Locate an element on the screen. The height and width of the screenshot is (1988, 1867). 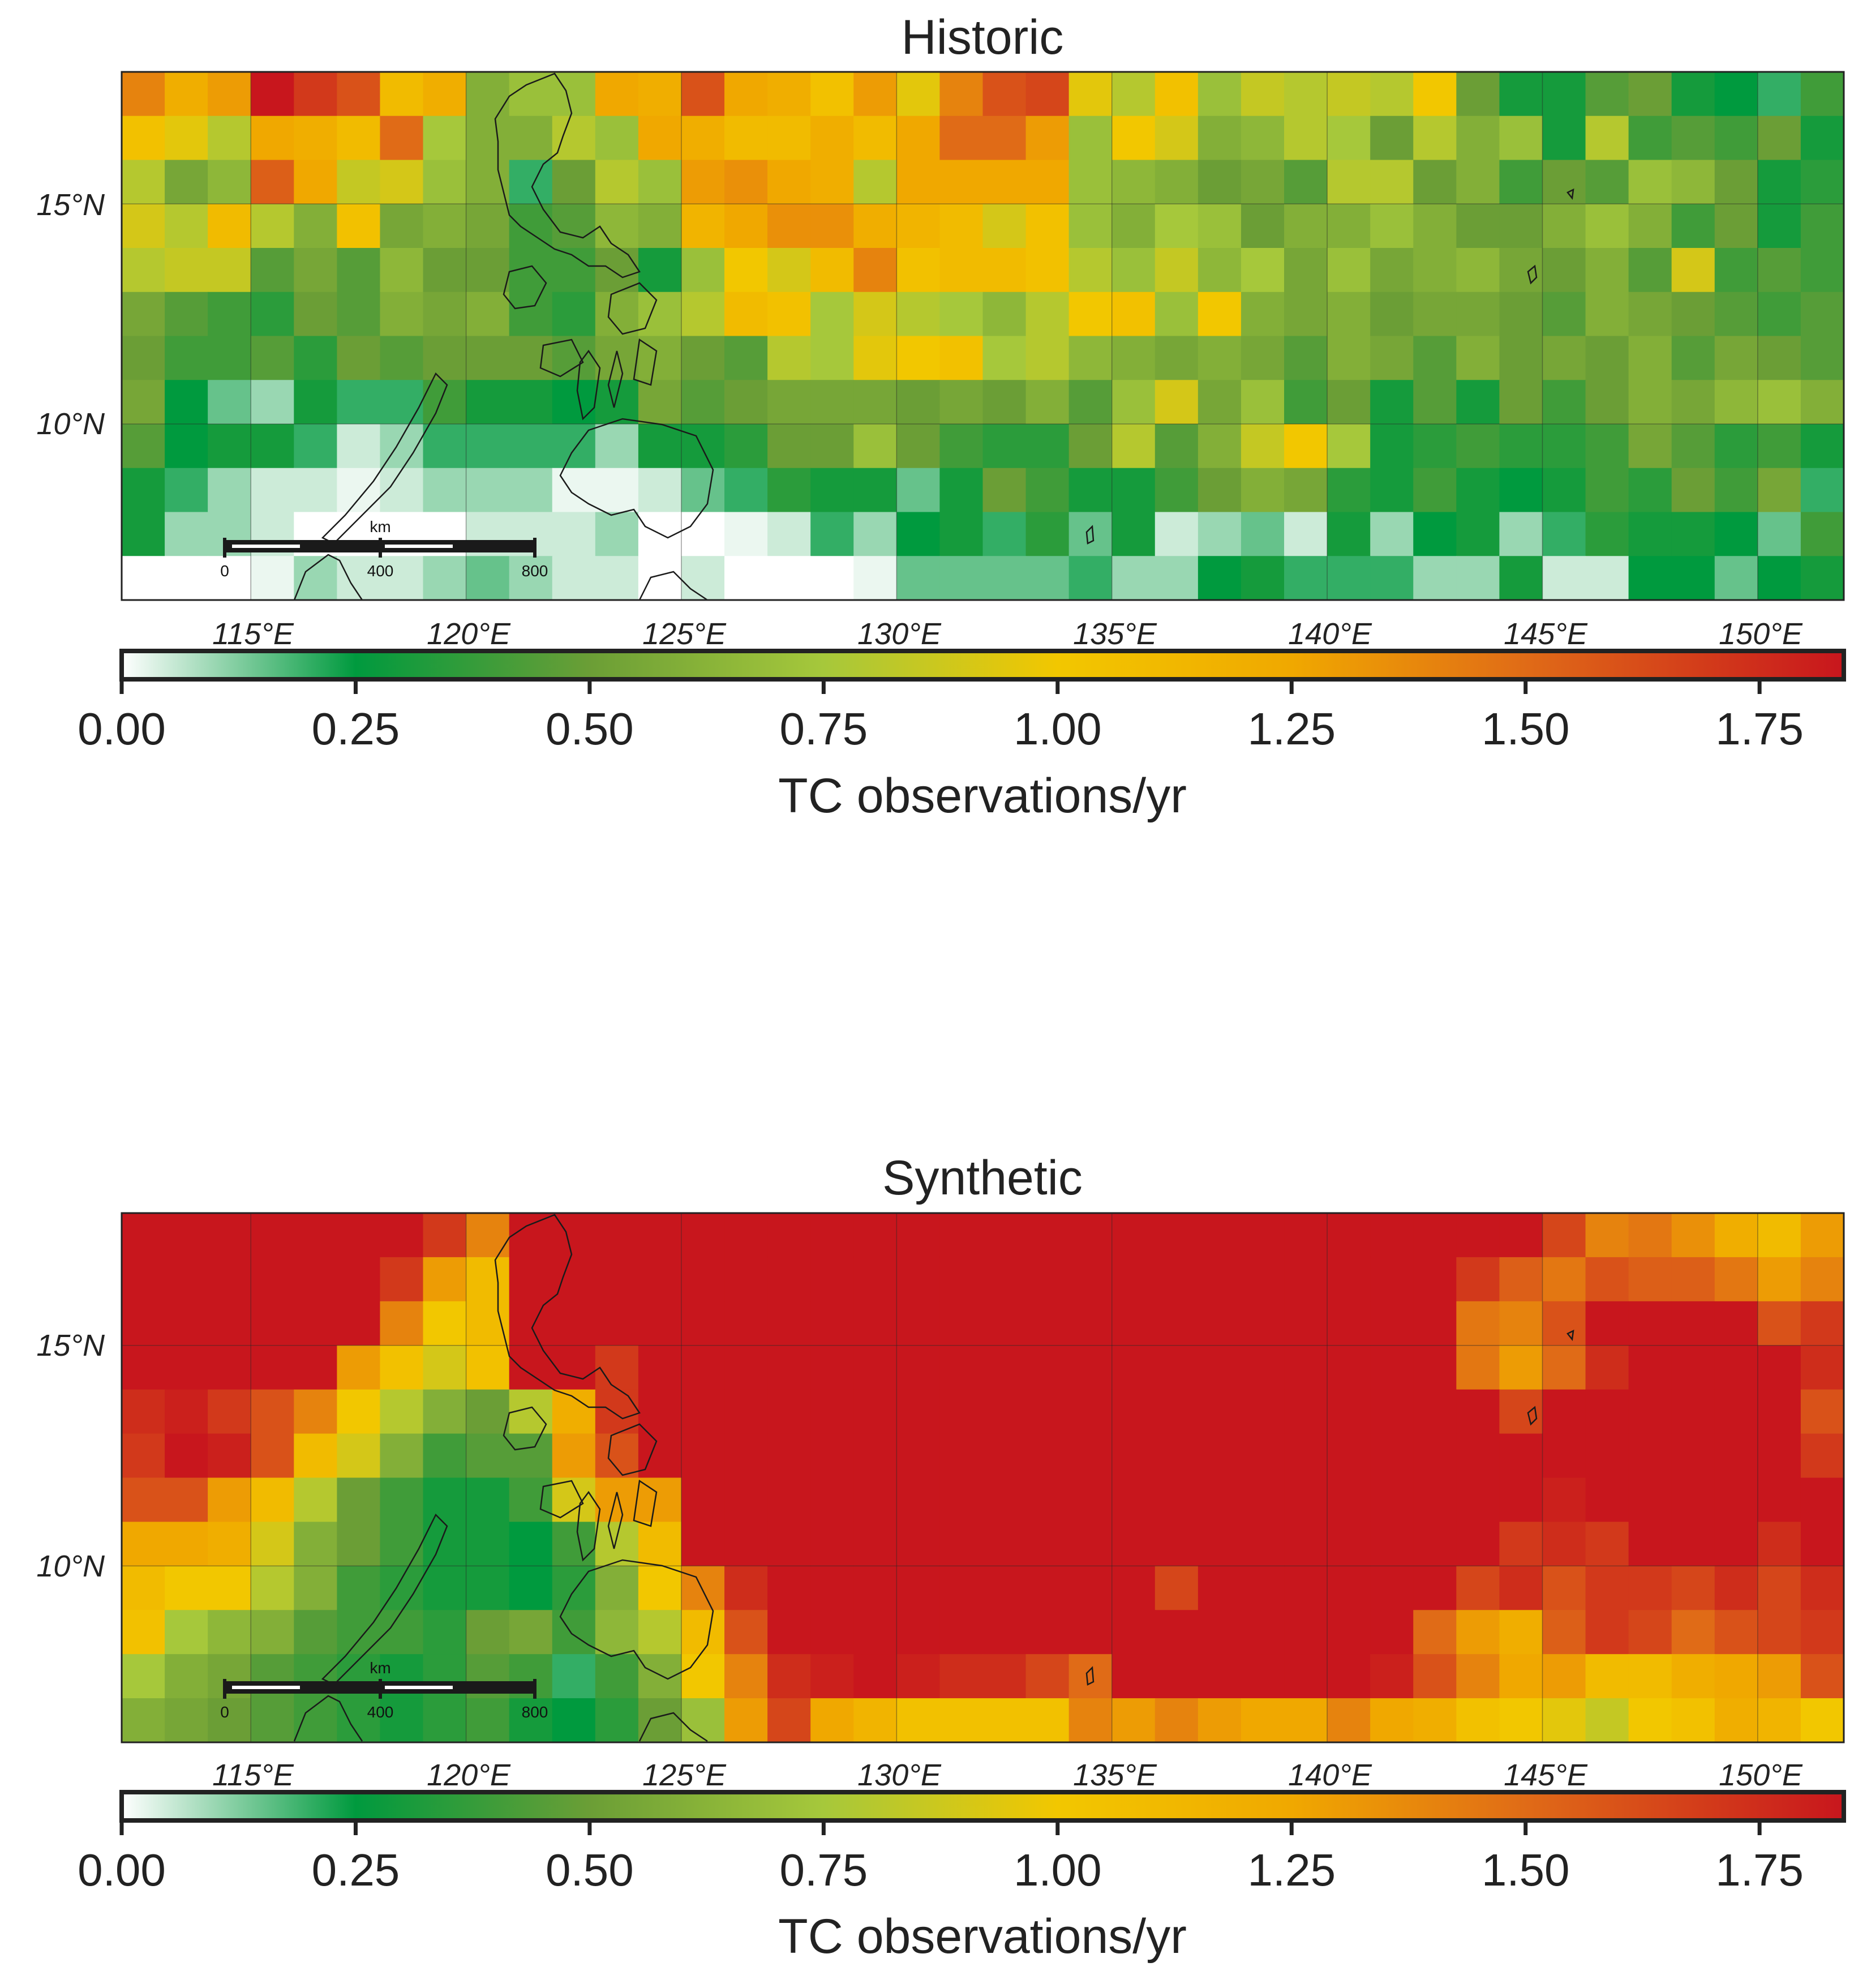
colorbar-tick-label: 0.75 is located at coordinates (824, 729).